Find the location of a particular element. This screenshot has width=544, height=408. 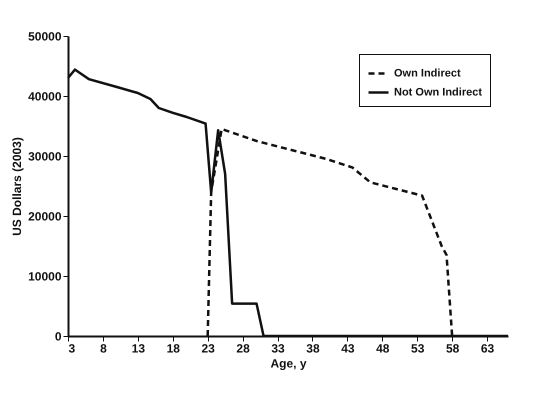

x-tick-label: 43 is located at coordinates (348, 349).